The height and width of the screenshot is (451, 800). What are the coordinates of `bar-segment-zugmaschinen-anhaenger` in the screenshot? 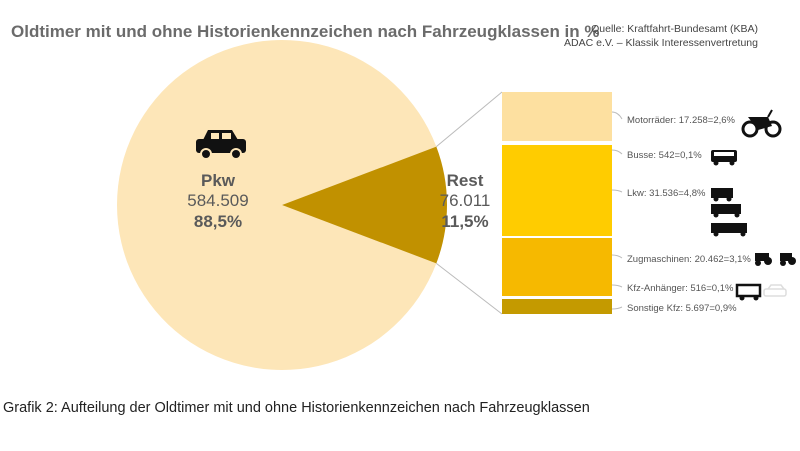 It's located at (557, 267).